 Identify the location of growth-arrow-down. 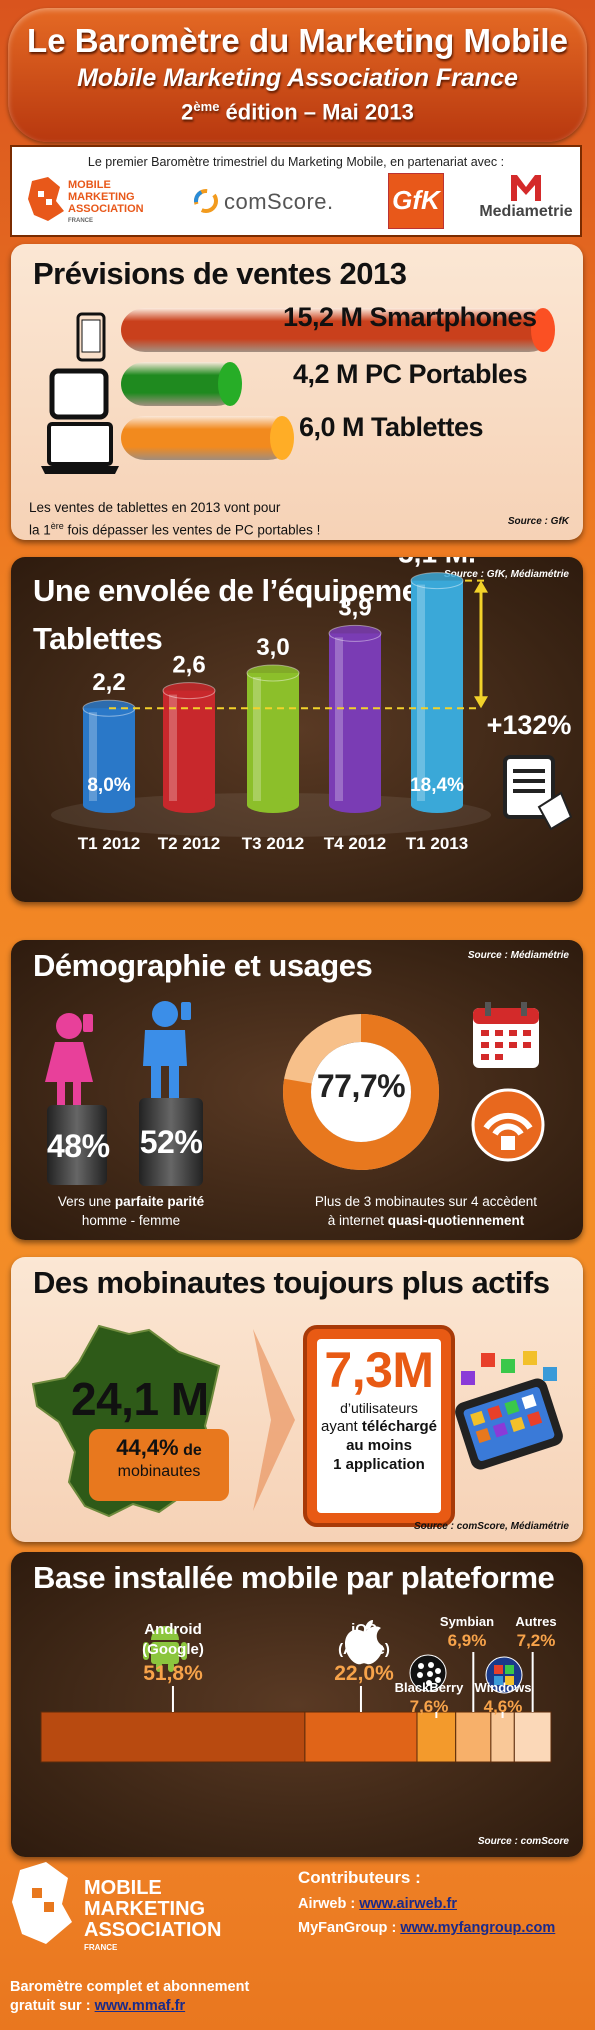
(481, 702).